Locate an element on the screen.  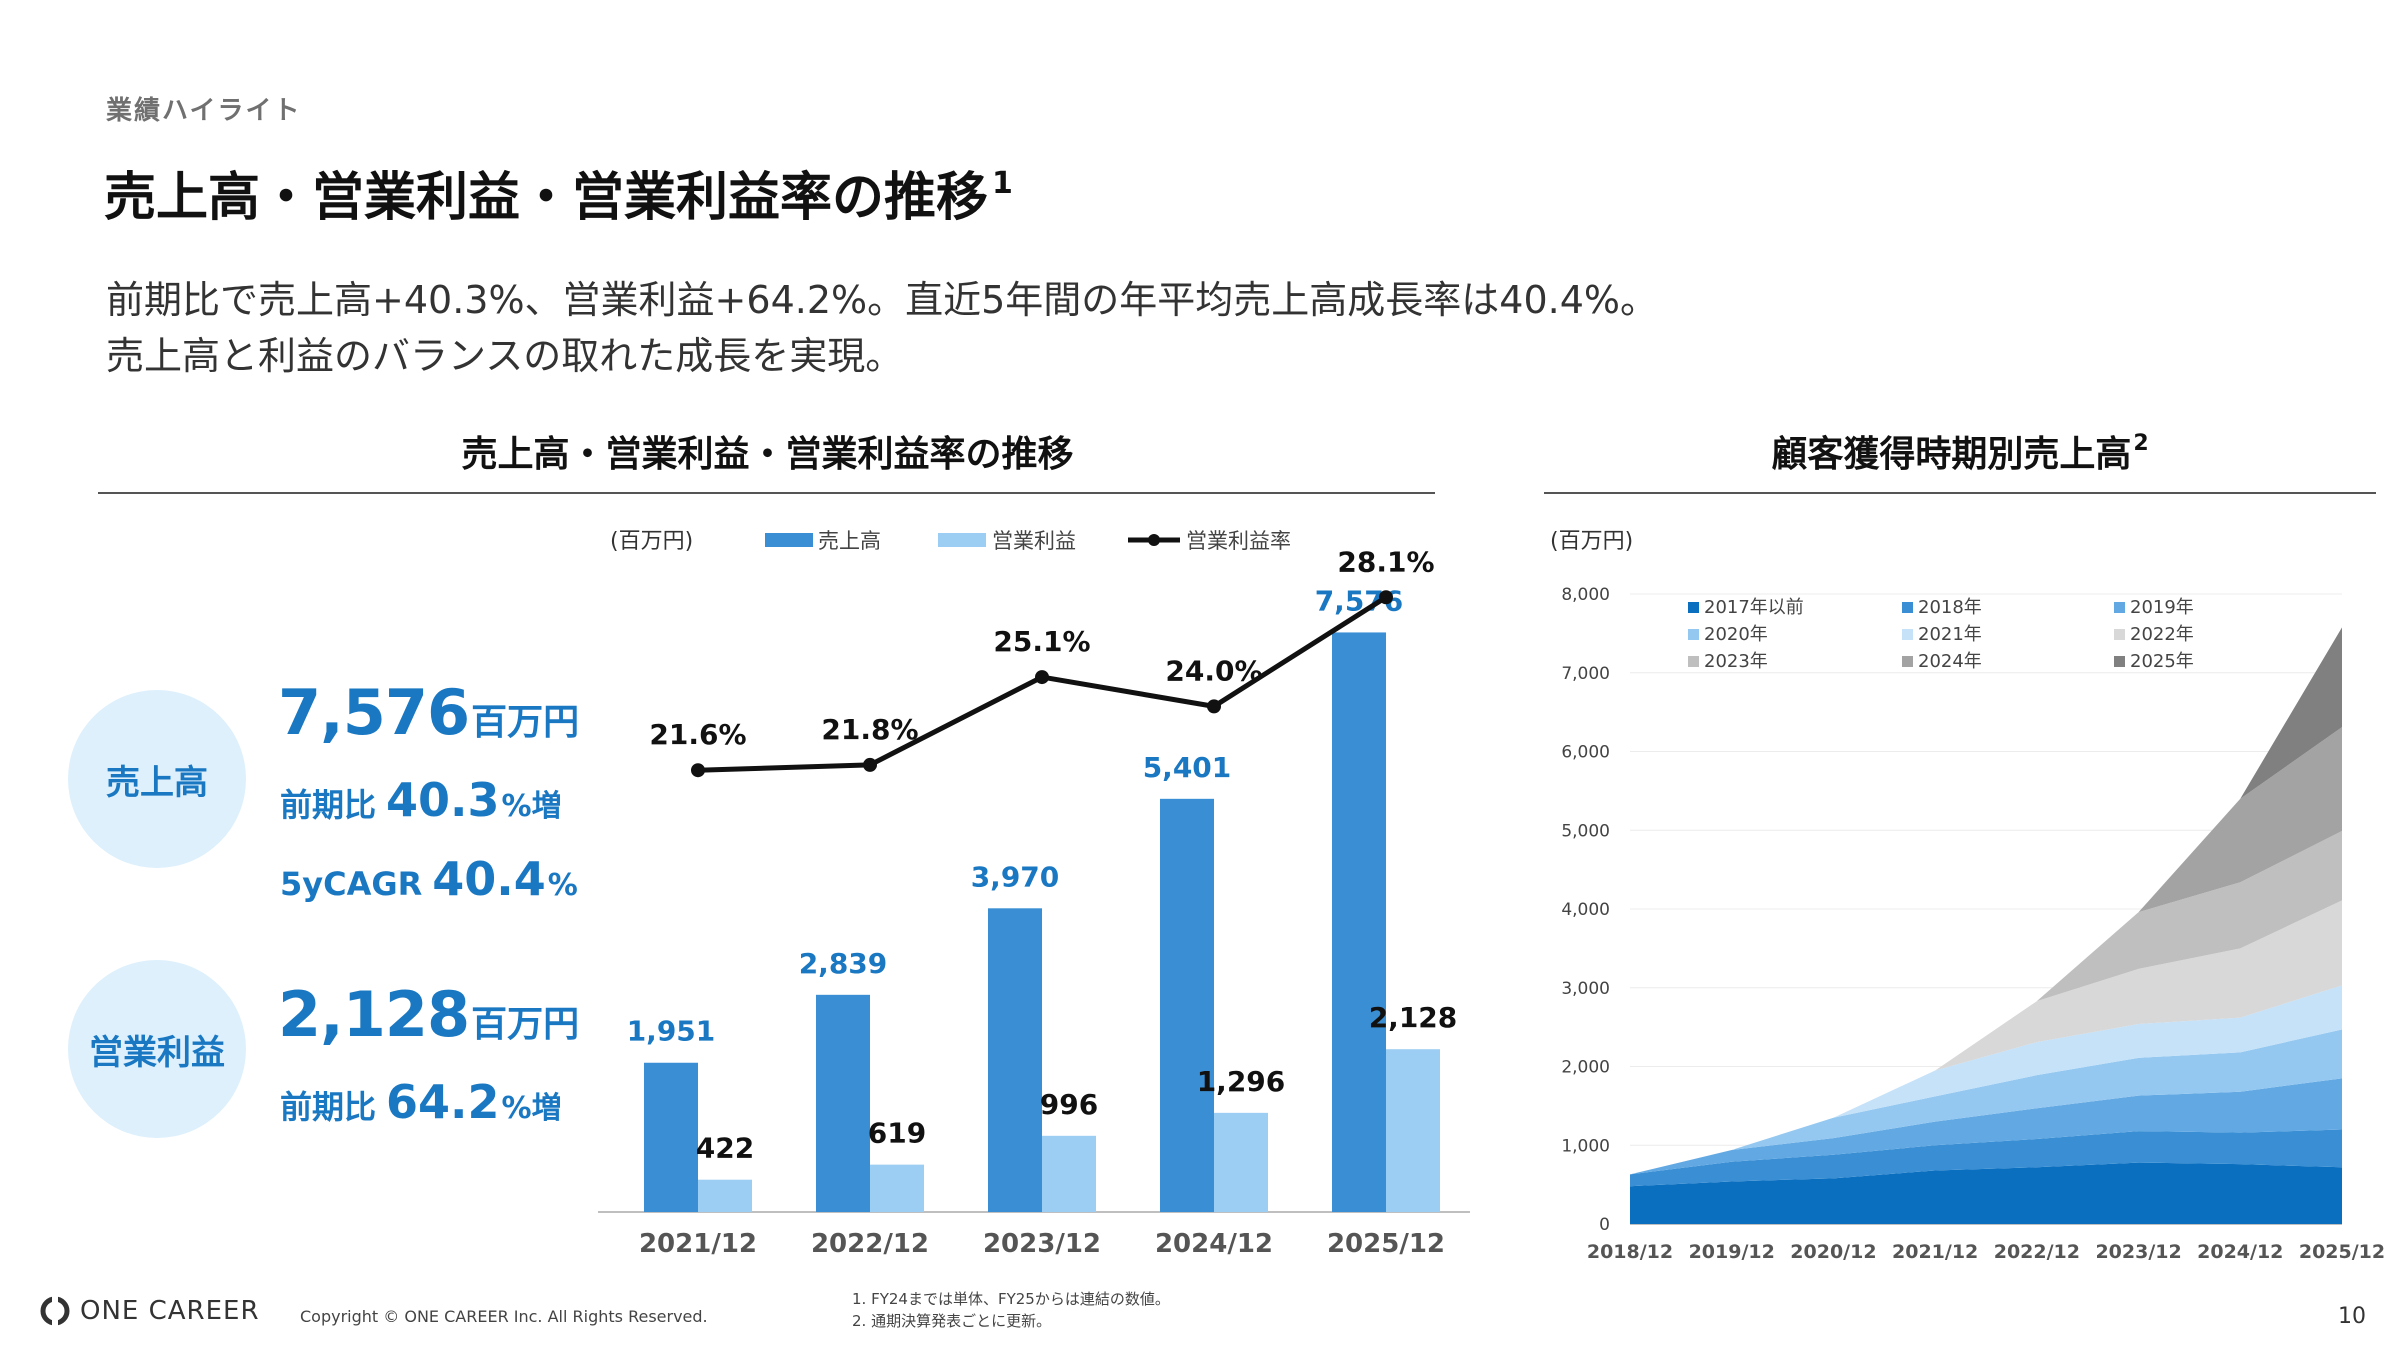
sales-cagr: 5yCAGR 40.4% is located at coordinates (429, 879).